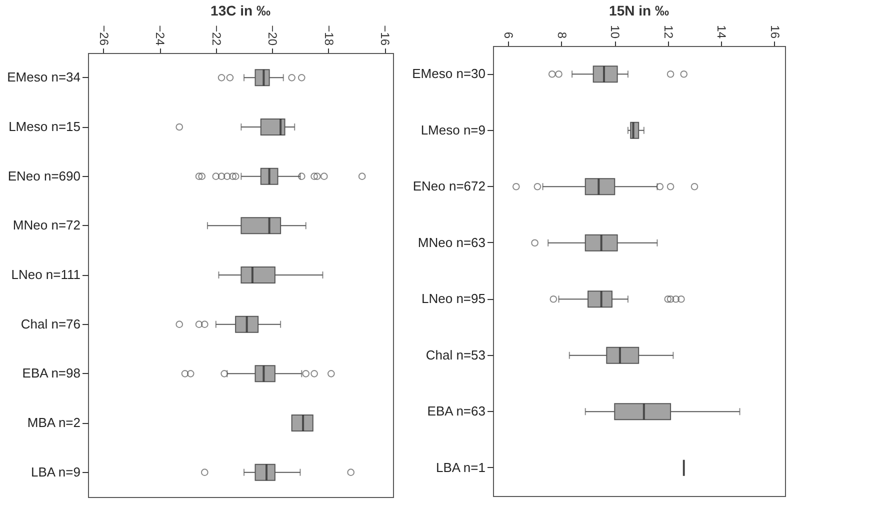 The image size is (886, 531). What do you see at coordinates (45, 274) in the screenshot?
I see `y-tick-label: LNeo n=111` at bounding box center [45, 274].